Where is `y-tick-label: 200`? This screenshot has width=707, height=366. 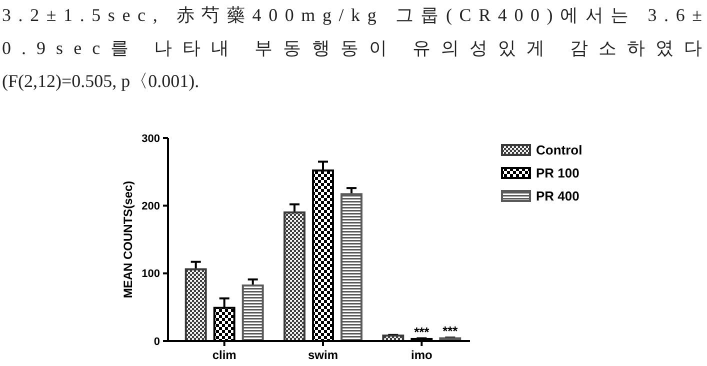 y-tick-label: 200 is located at coordinates (151, 206).